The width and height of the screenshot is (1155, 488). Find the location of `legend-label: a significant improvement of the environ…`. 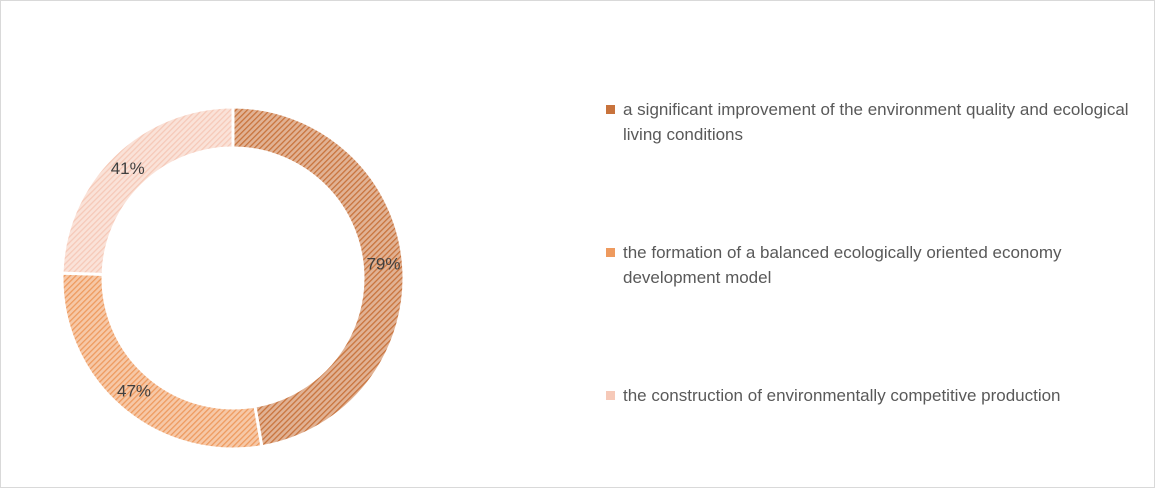

legend-label: a significant improvement of the environ… is located at coordinates (876, 122).